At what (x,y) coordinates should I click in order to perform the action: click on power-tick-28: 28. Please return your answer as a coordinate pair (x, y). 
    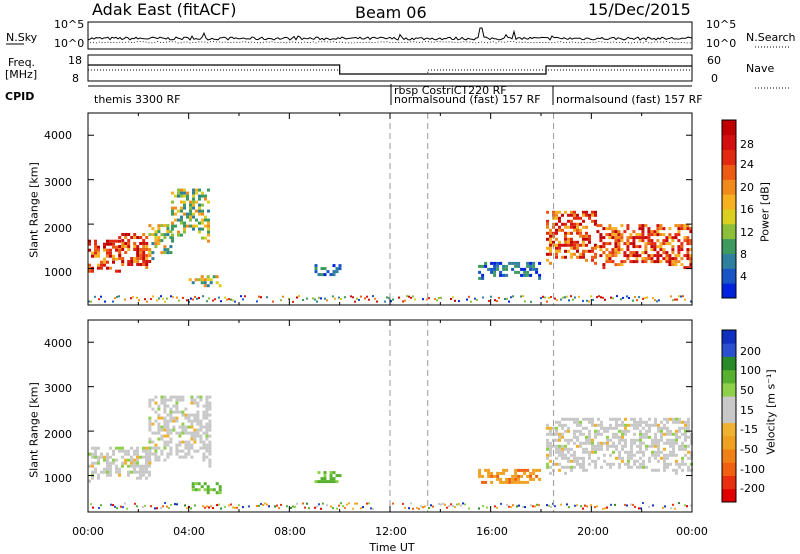
    Looking at the image, I should click on (747, 144).